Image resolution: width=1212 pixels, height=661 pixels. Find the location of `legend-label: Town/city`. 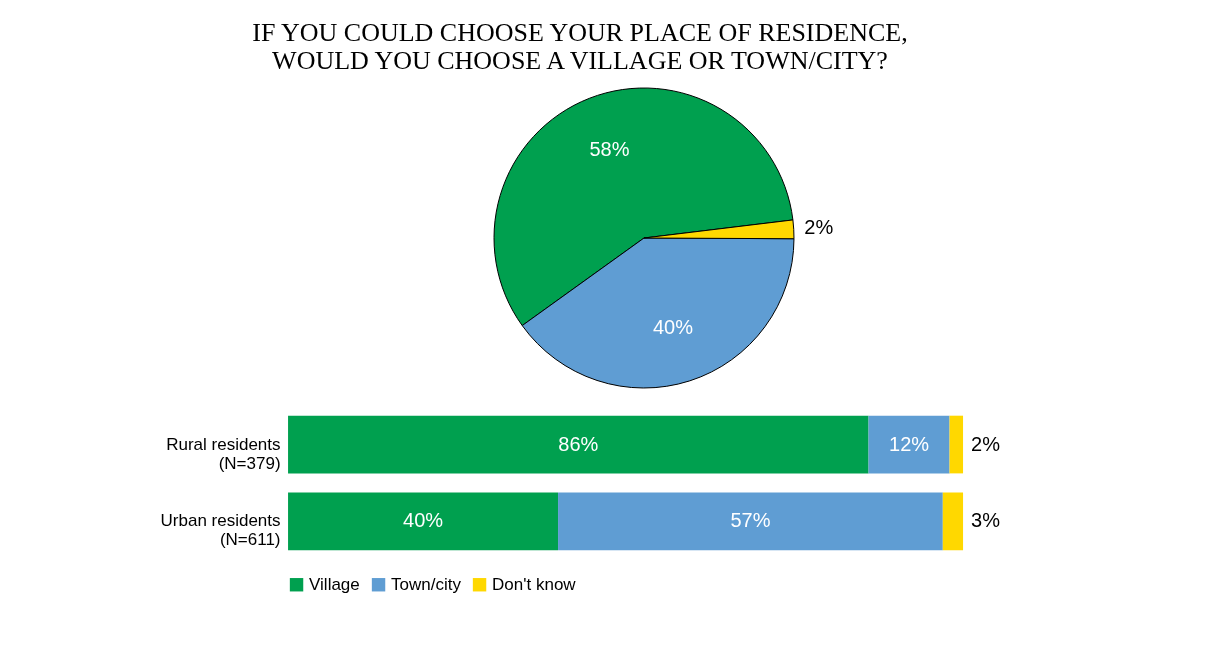

legend-label: Town/city is located at coordinates (426, 584).